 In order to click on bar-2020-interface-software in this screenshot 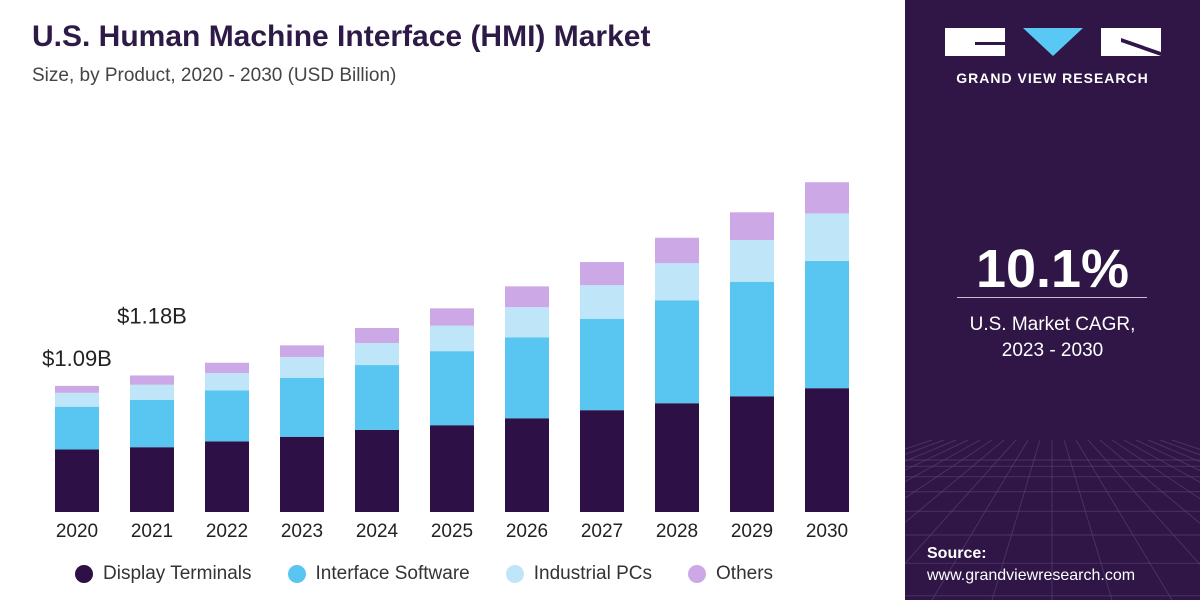, I will do `click(77, 428)`.